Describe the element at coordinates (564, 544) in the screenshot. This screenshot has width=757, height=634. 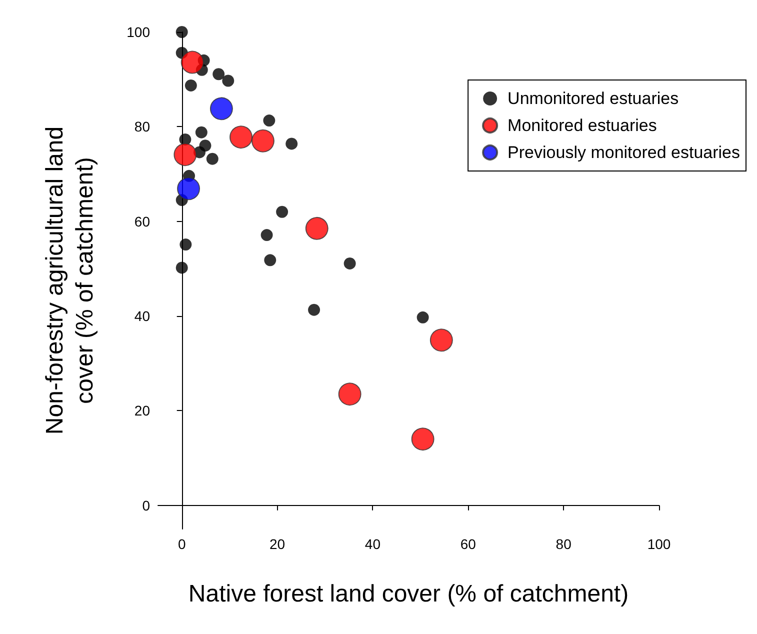
I see `x-tick-label: 80` at that location.